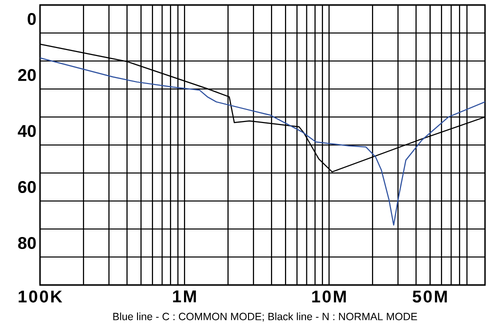 The height and width of the screenshot is (325, 500). I want to click on y-tick-label: 40, so click(27, 131).